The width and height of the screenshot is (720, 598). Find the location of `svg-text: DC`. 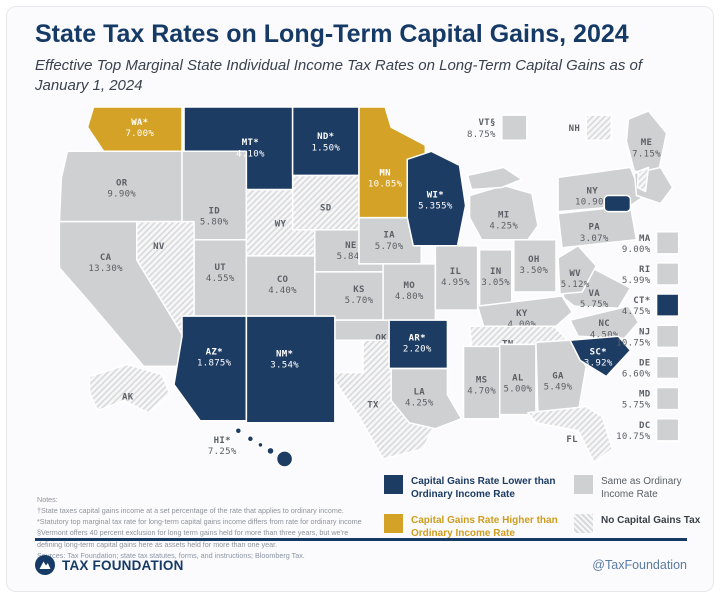

svg-text: DC is located at coordinates (644, 426).